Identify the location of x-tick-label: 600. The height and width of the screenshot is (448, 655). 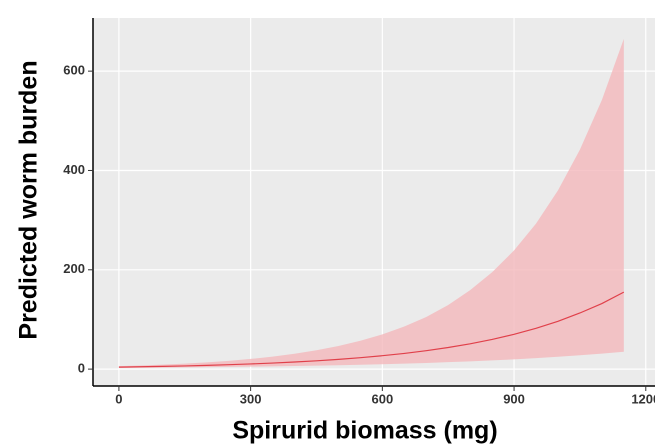
(382, 398).